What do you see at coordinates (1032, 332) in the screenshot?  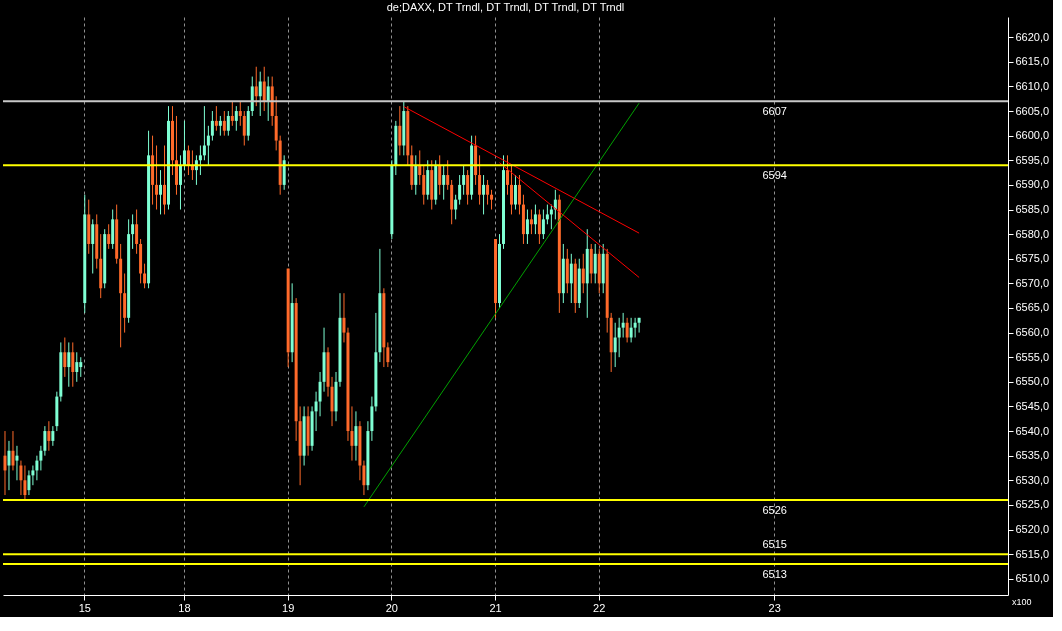 I see `y-tick-label: 6560,0` at bounding box center [1032, 332].